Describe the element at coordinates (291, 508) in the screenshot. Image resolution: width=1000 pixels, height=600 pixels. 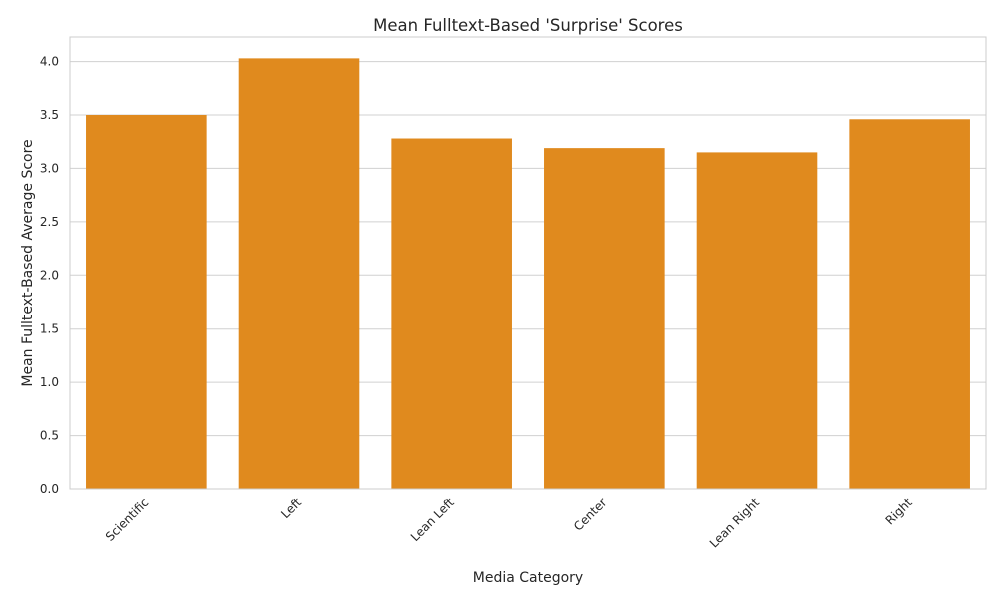
I see `x-tick-label: Left` at that location.